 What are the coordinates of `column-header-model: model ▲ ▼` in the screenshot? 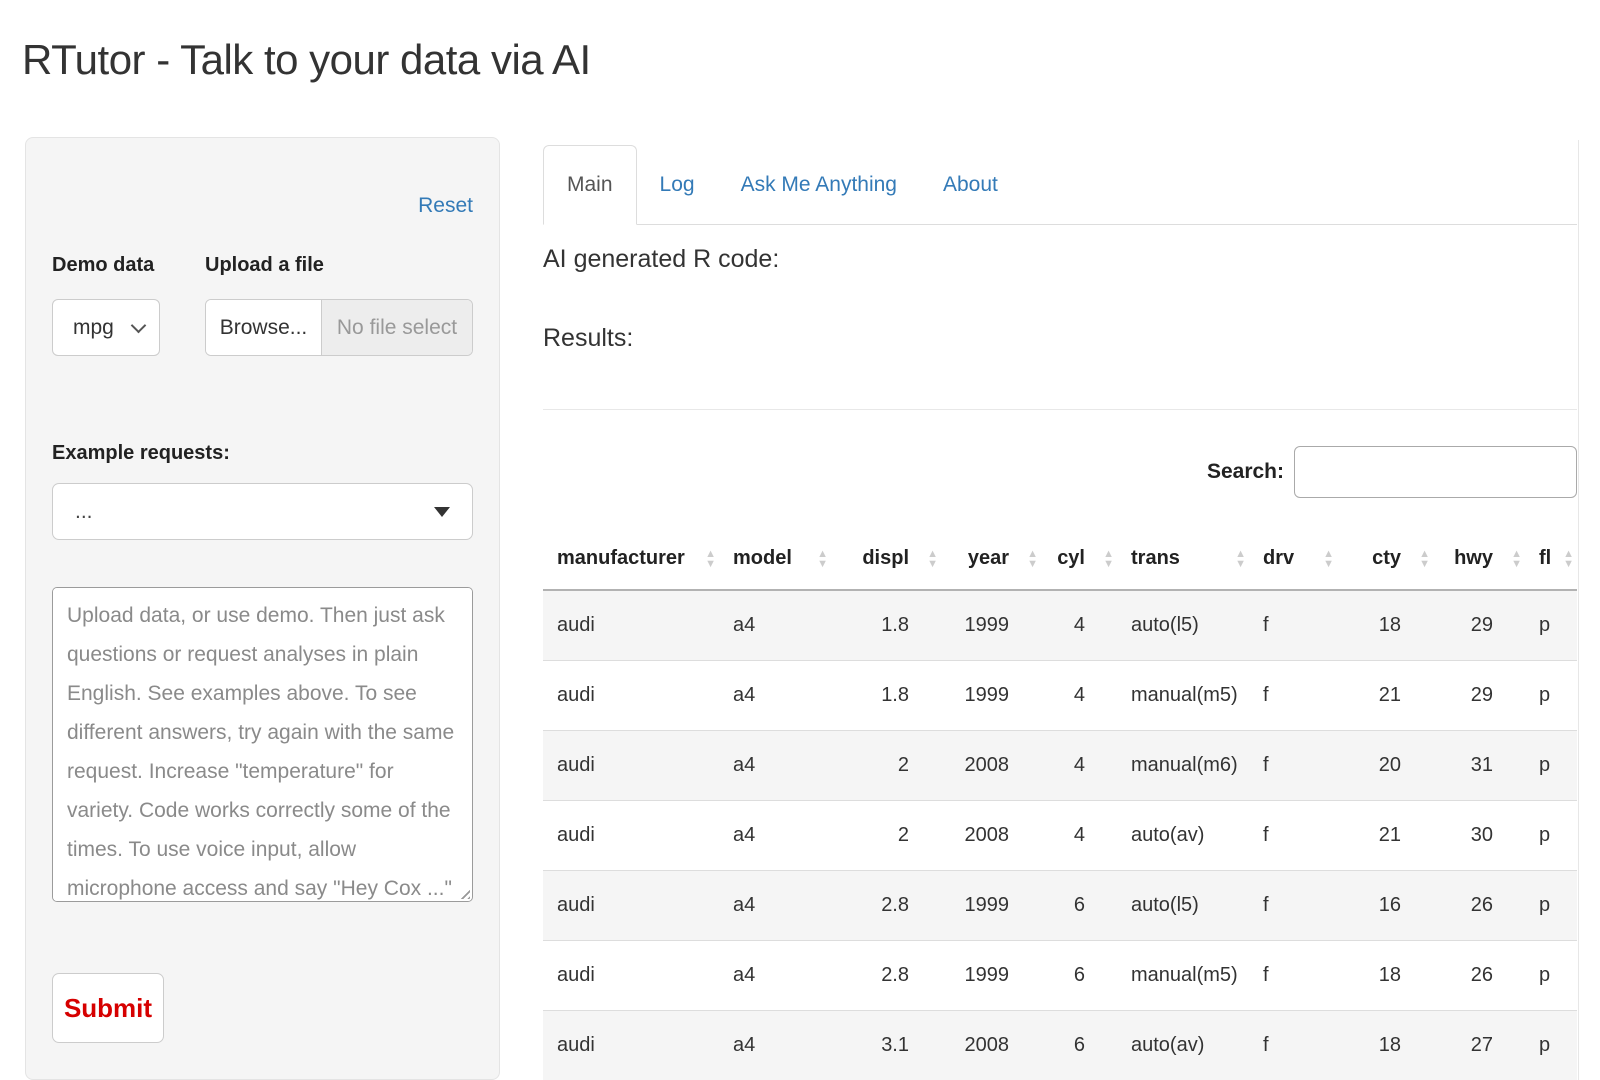 It's located at (775, 559).